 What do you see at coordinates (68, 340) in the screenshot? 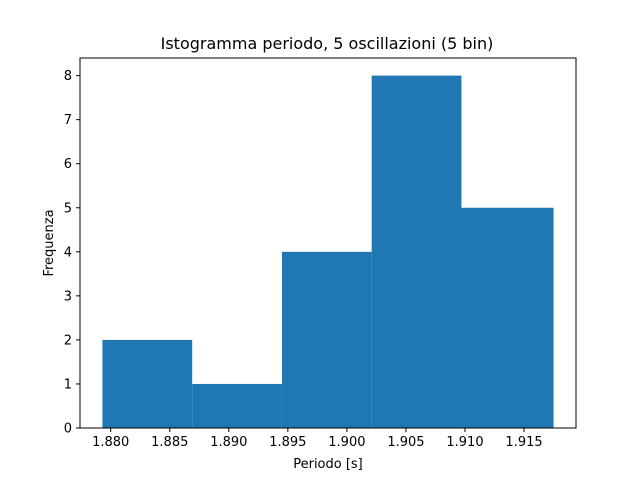
I see `y-tick-label: 2` at bounding box center [68, 340].